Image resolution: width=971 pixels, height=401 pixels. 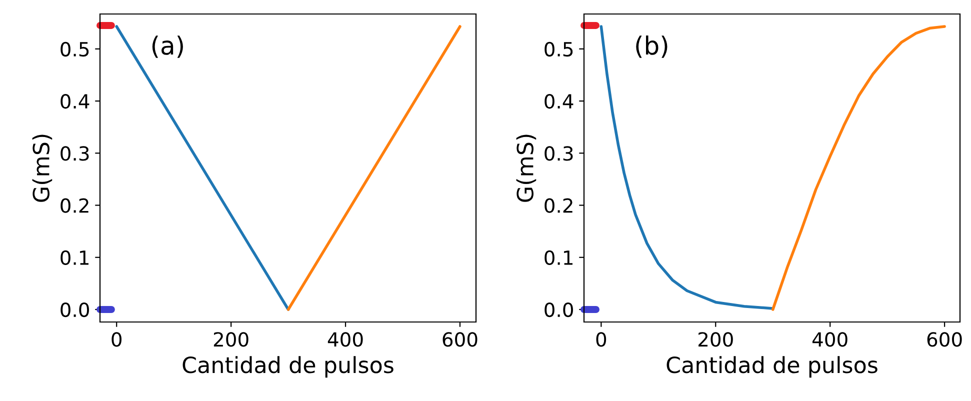 I want to click on annotation: (a), so click(x=167, y=47).